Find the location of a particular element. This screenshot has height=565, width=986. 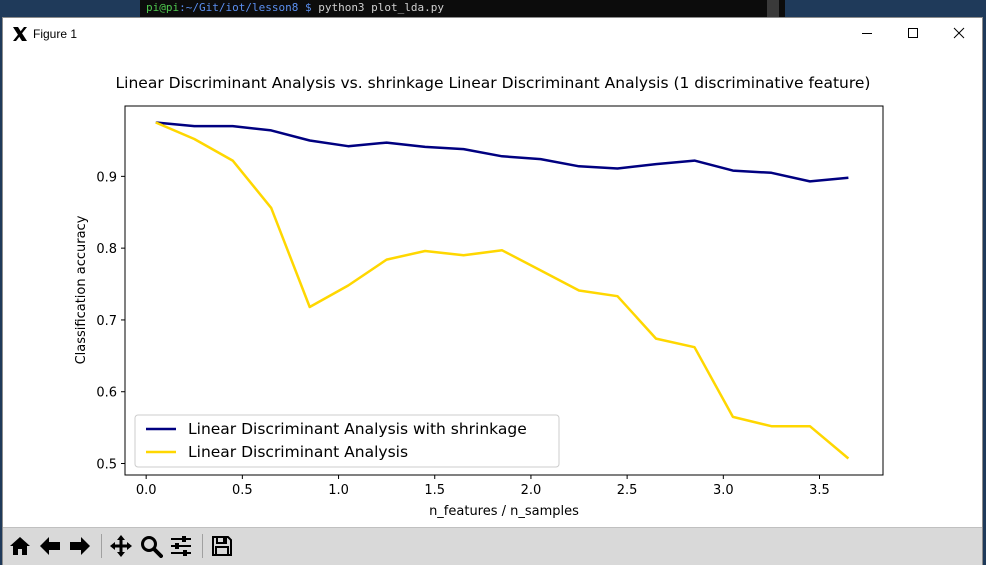

y-tick-label: 0.5 is located at coordinates (106, 465).